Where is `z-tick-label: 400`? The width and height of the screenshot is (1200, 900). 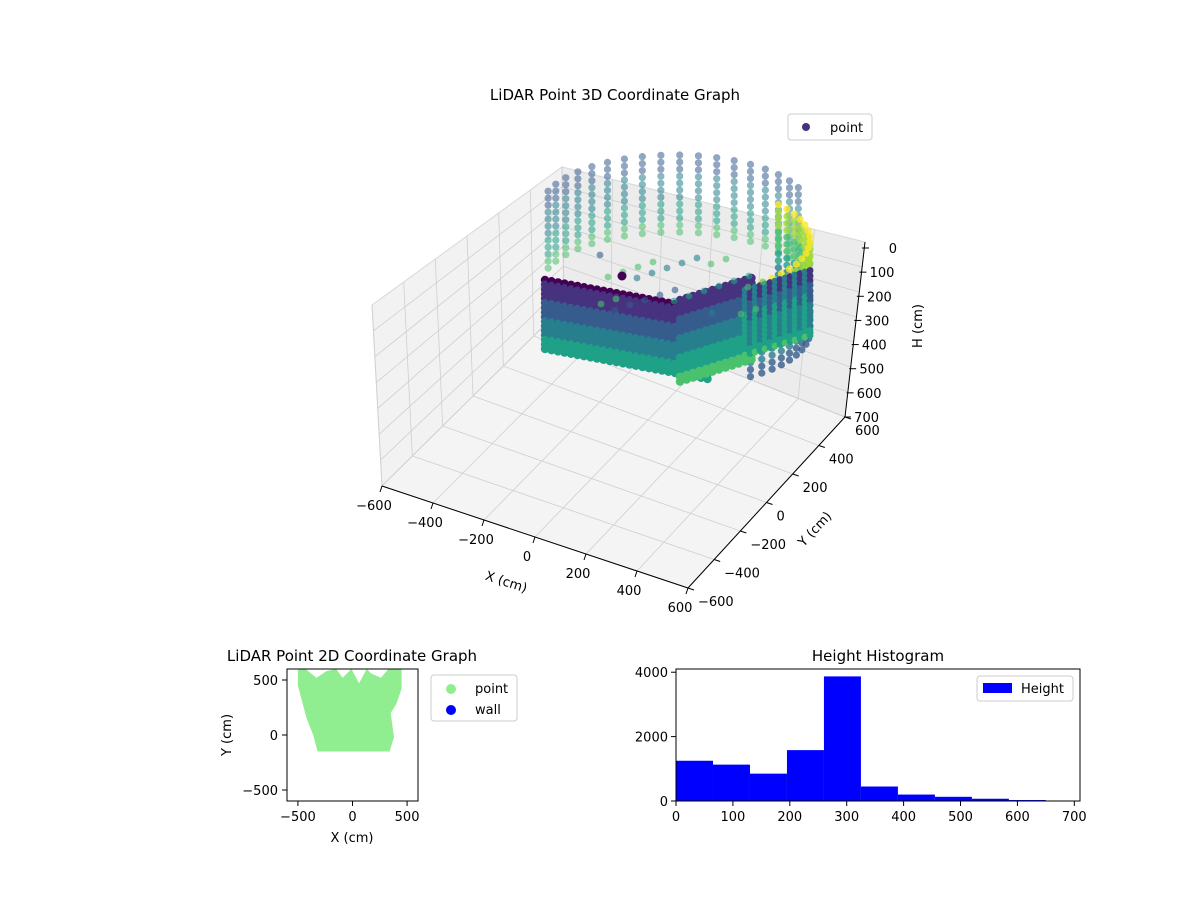 z-tick-label: 400 is located at coordinates (874, 346).